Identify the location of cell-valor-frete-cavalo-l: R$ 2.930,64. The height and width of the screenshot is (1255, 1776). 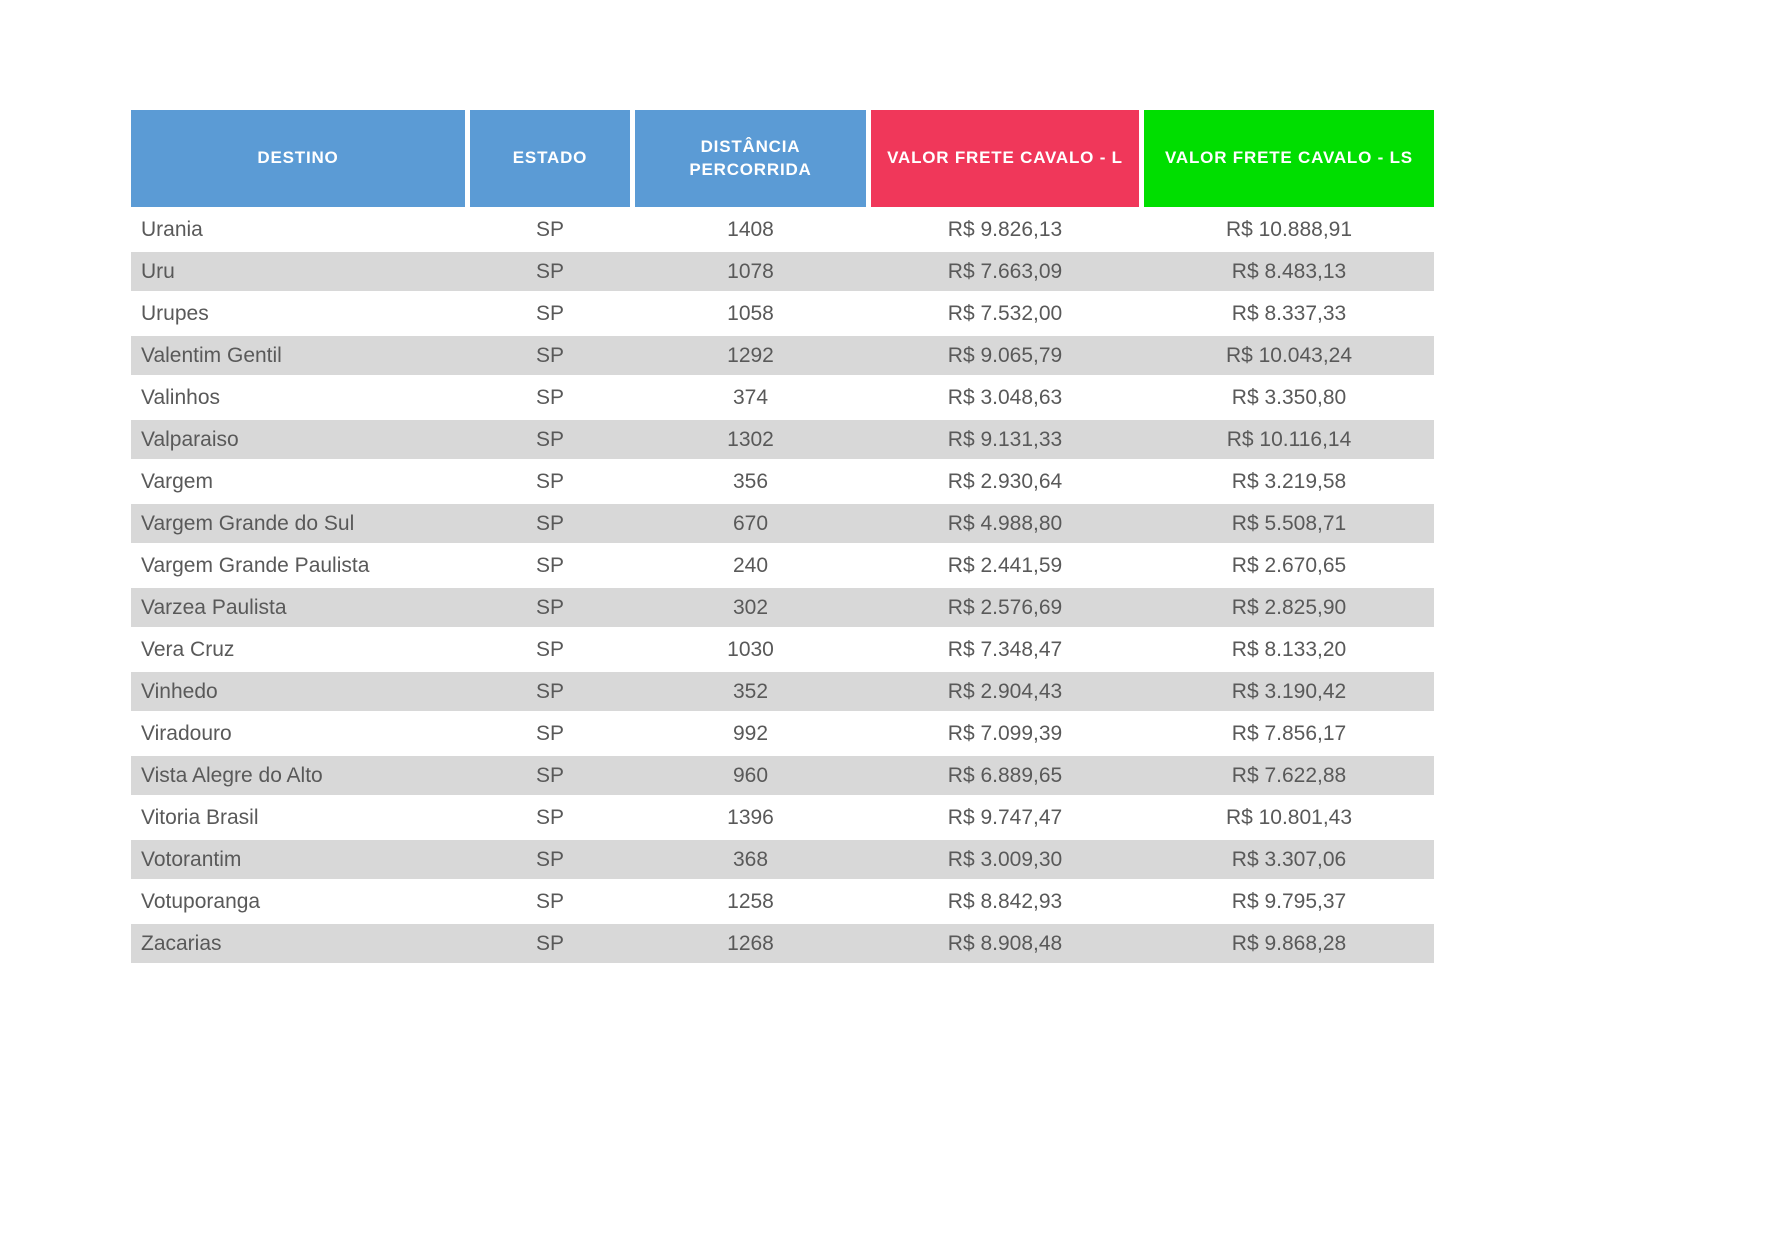
(1005, 481).